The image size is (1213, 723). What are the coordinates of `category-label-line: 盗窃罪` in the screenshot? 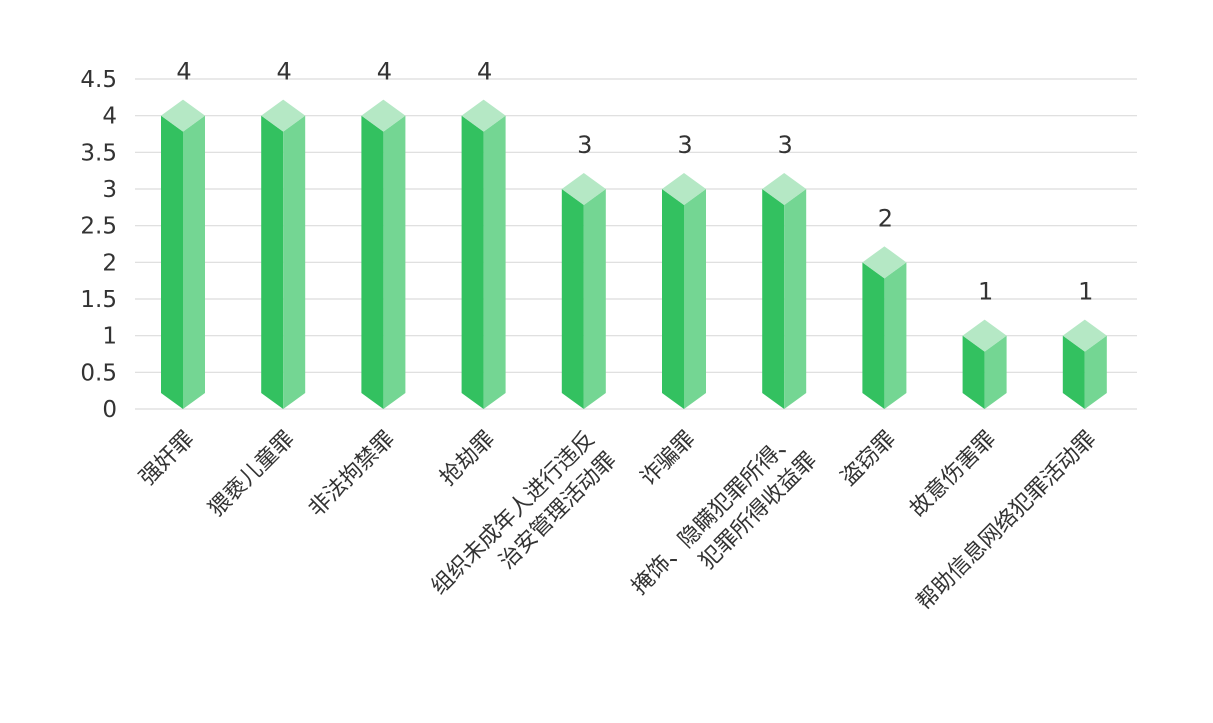 It's located at (868, 459).